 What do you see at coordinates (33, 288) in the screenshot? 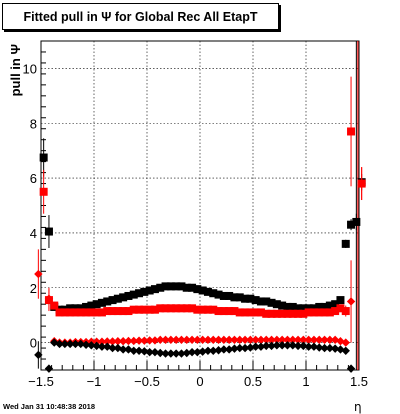
I see `y-tick-label: 2` at bounding box center [33, 288].